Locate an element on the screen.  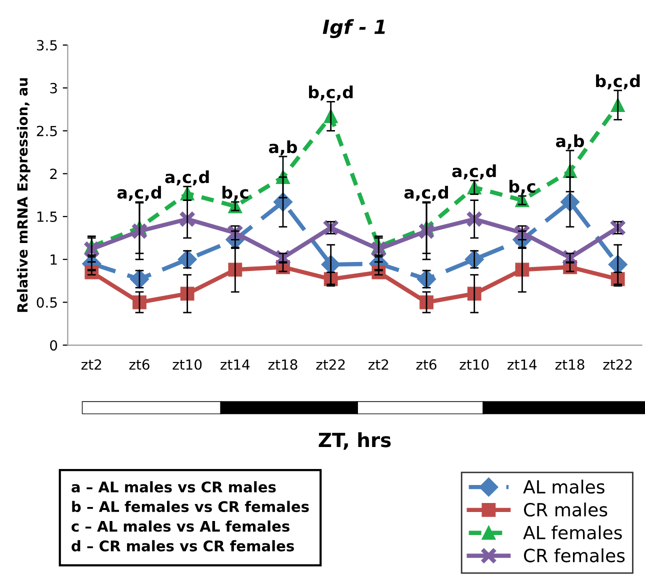
legend-label: AL males is located at coordinates (563, 487).